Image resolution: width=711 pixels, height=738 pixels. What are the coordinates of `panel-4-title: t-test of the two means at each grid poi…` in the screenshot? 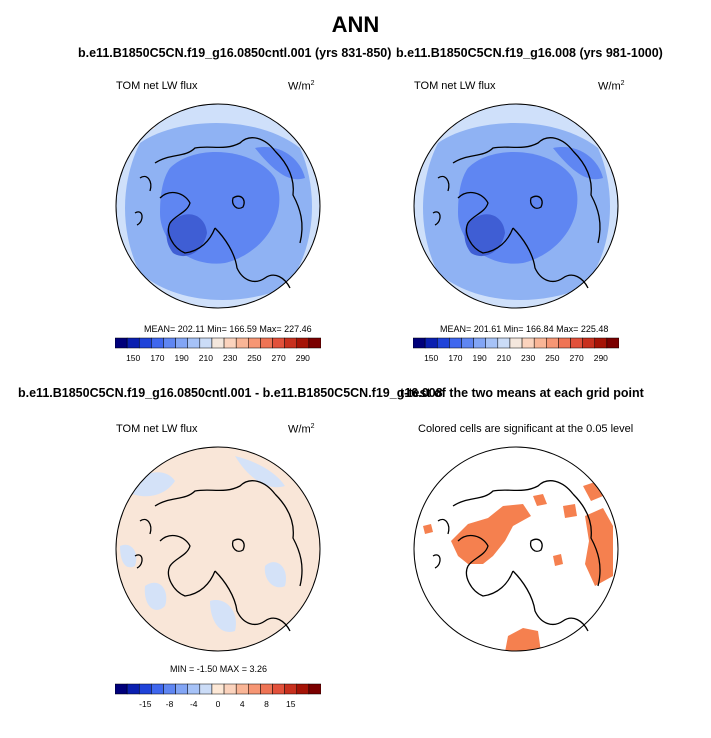 It's located at (522, 393).